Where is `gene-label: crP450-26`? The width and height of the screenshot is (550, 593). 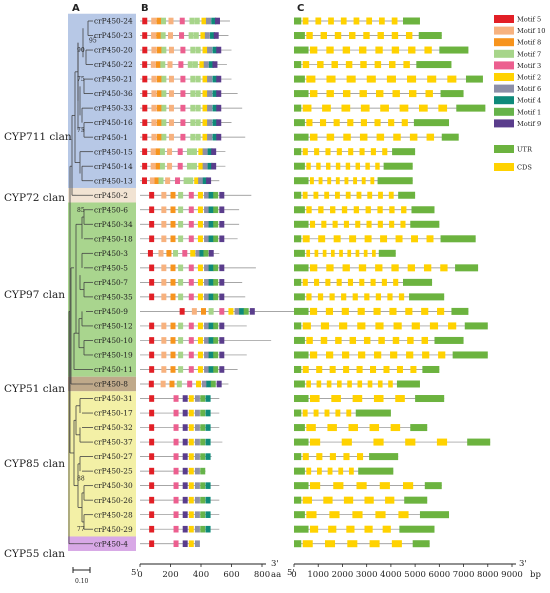
gene-label: crP450-26 is located at coordinates (113, 500).